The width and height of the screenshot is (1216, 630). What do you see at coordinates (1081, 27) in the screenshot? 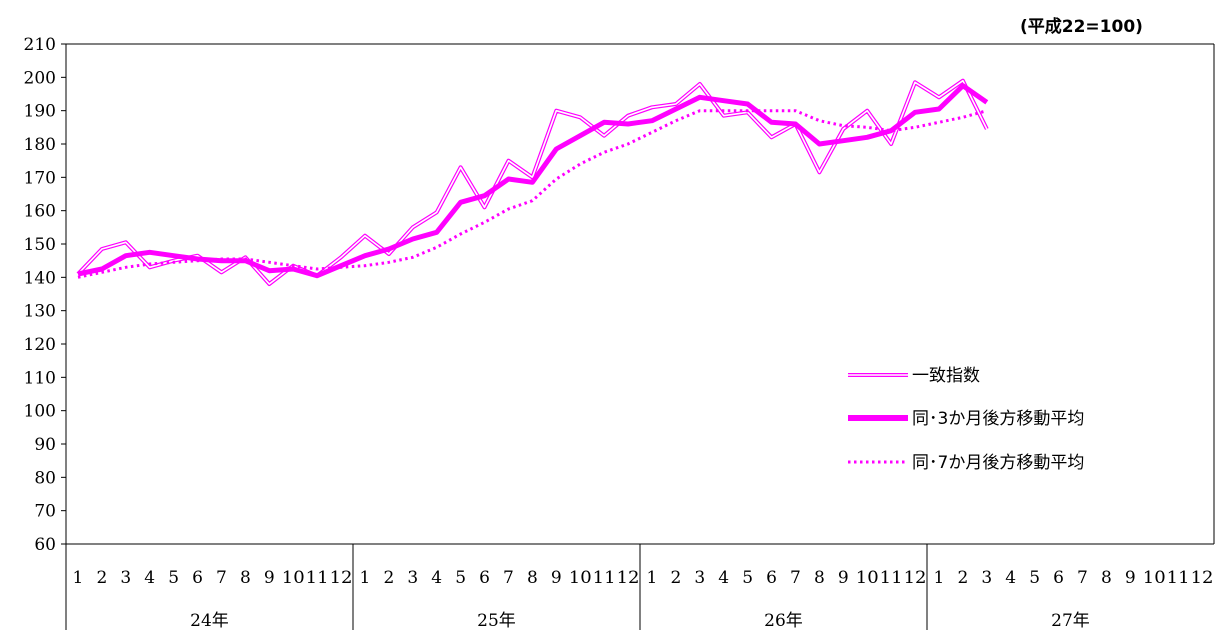
I see `unit-label: (平成22=100)` at bounding box center [1081, 27].